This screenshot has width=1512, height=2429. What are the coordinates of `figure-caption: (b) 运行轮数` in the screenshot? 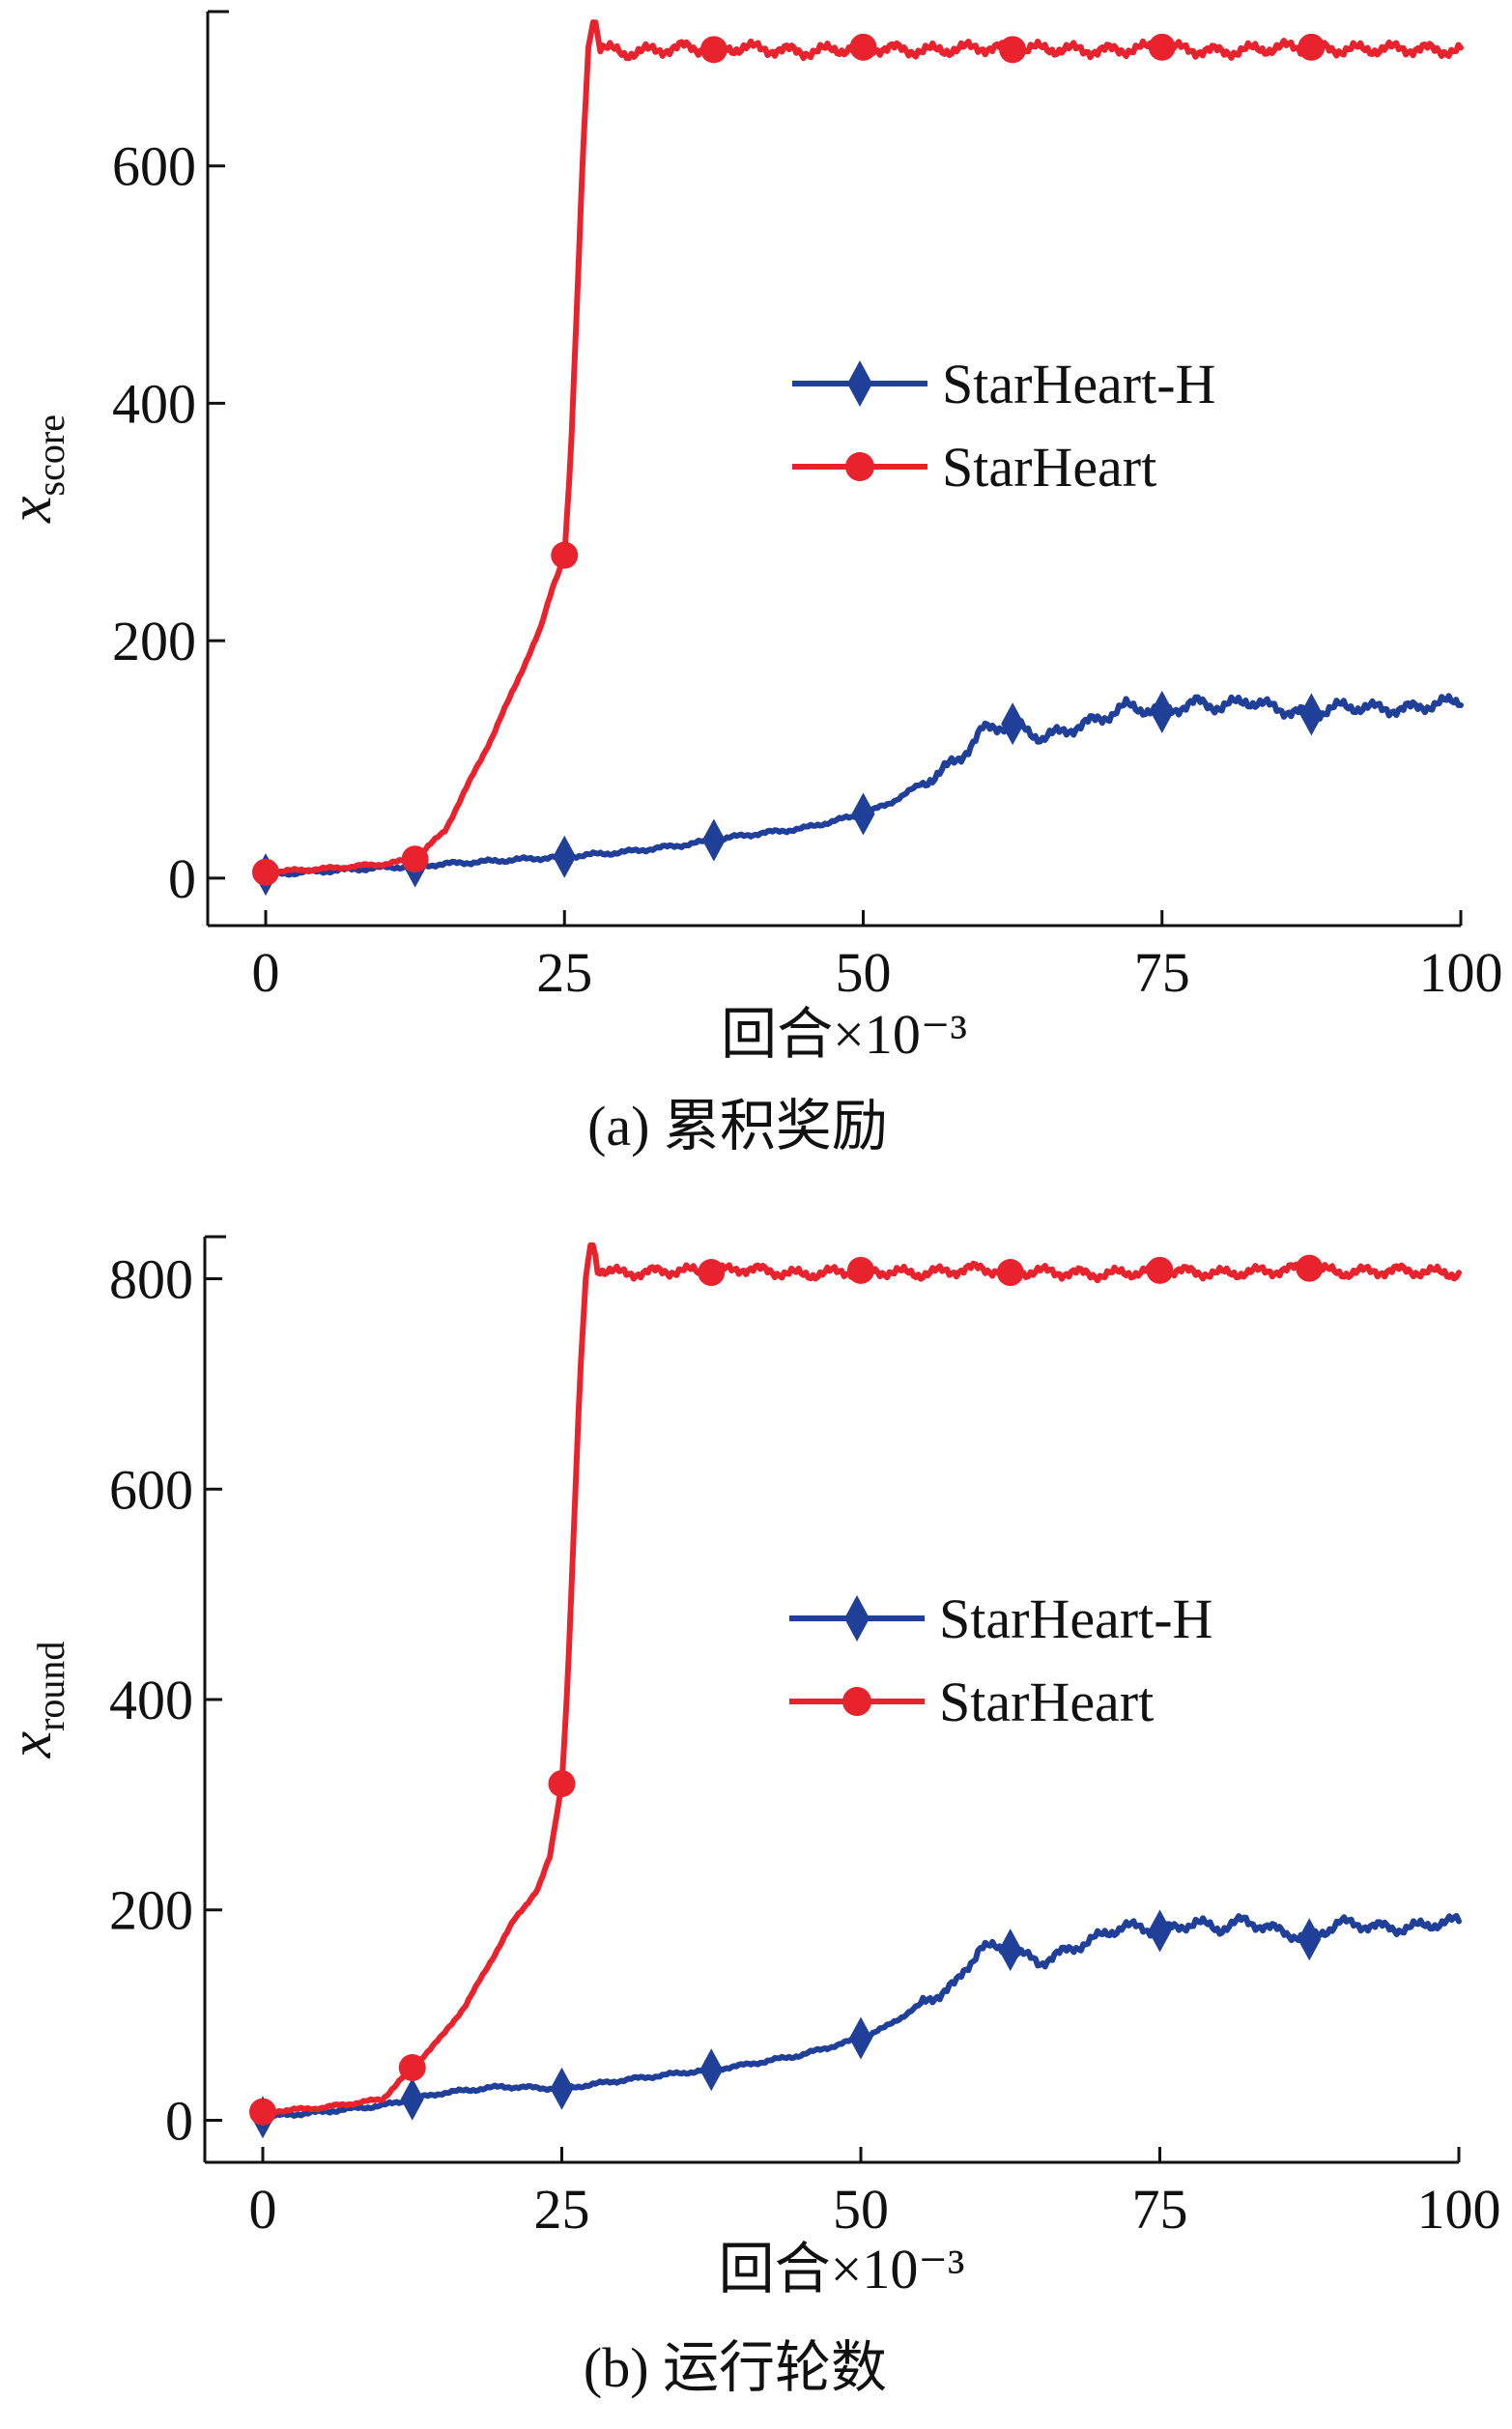 It's located at (735, 2367).